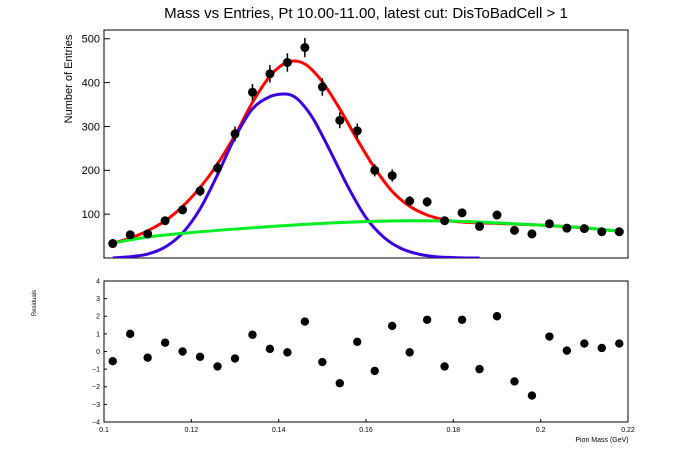 This screenshot has width=698, height=475. What do you see at coordinates (91, 215) in the screenshot?
I see `y-tick-label: 100` at bounding box center [91, 215].